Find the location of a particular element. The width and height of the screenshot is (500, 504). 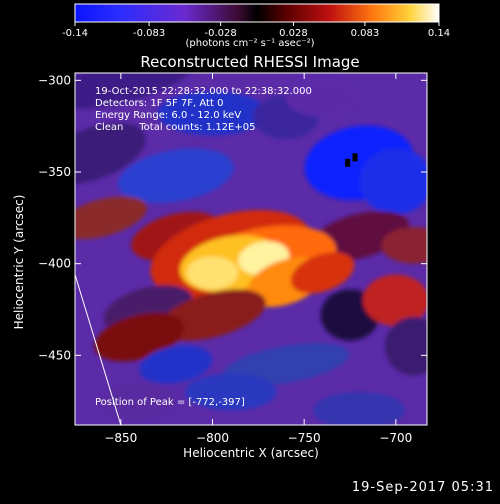

colorbar-tick-label: 0.083 is located at coordinates (365, 33).